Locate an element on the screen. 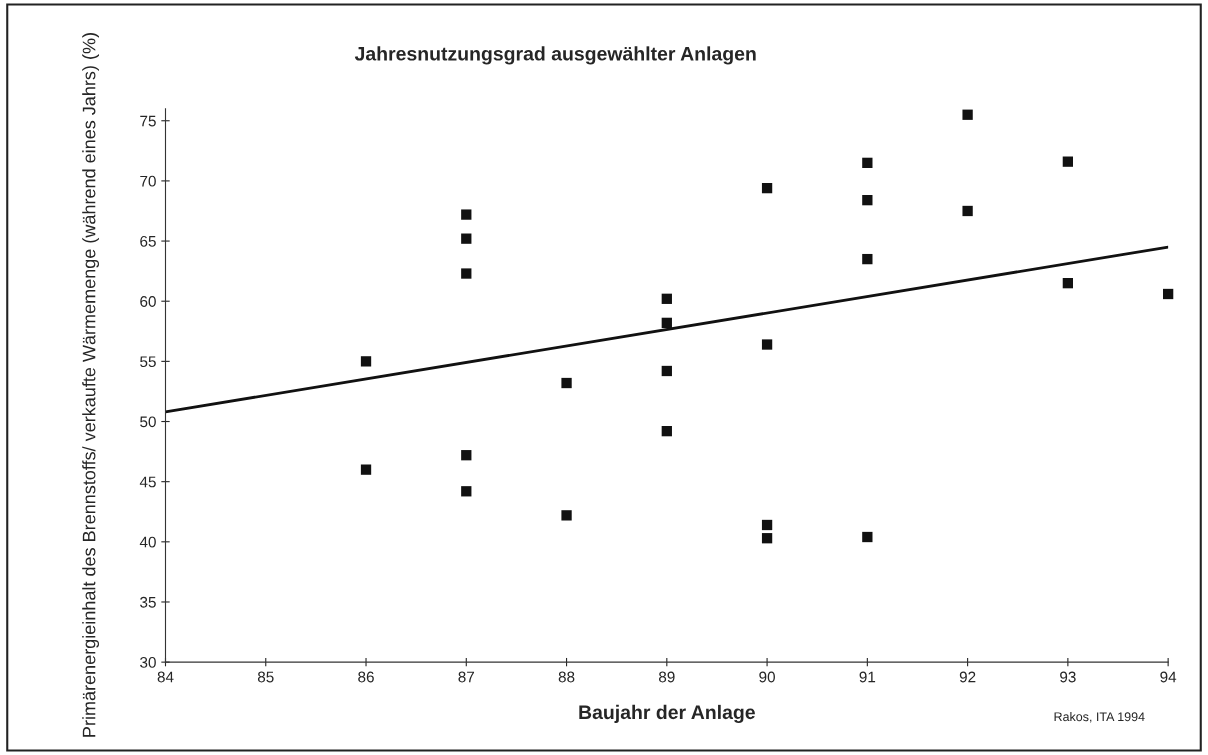  x-tick-label: 92 is located at coordinates (967, 677).